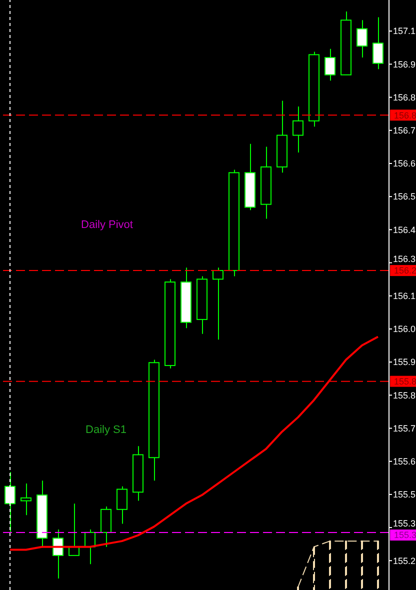 The height and width of the screenshot is (590, 416). What do you see at coordinates (404, 428) in the screenshot?
I see `y-tick-label: 155.7` at bounding box center [404, 428].